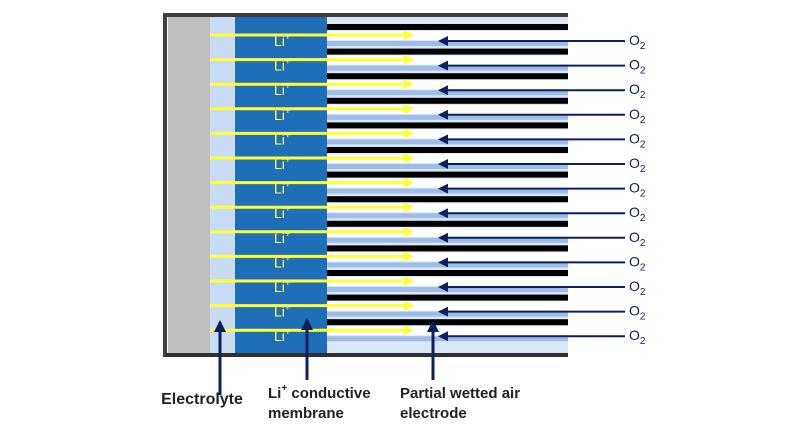 This screenshot has height=430, width=800. Describe the element at coordinates (460, 393) in the screenshot. I see `electrode-label: Partial wetted air` at that location.